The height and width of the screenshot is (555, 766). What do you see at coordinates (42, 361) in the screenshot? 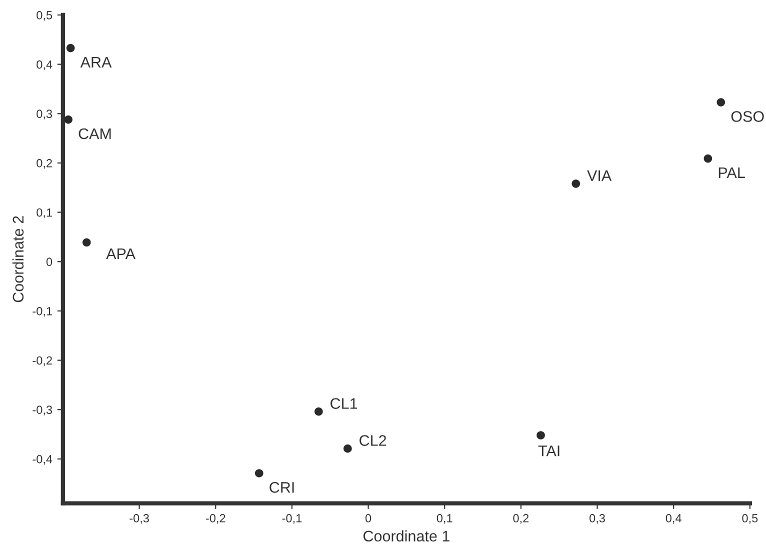
I see `y-tick-label: -0,2` at bounding box center [42, 361].